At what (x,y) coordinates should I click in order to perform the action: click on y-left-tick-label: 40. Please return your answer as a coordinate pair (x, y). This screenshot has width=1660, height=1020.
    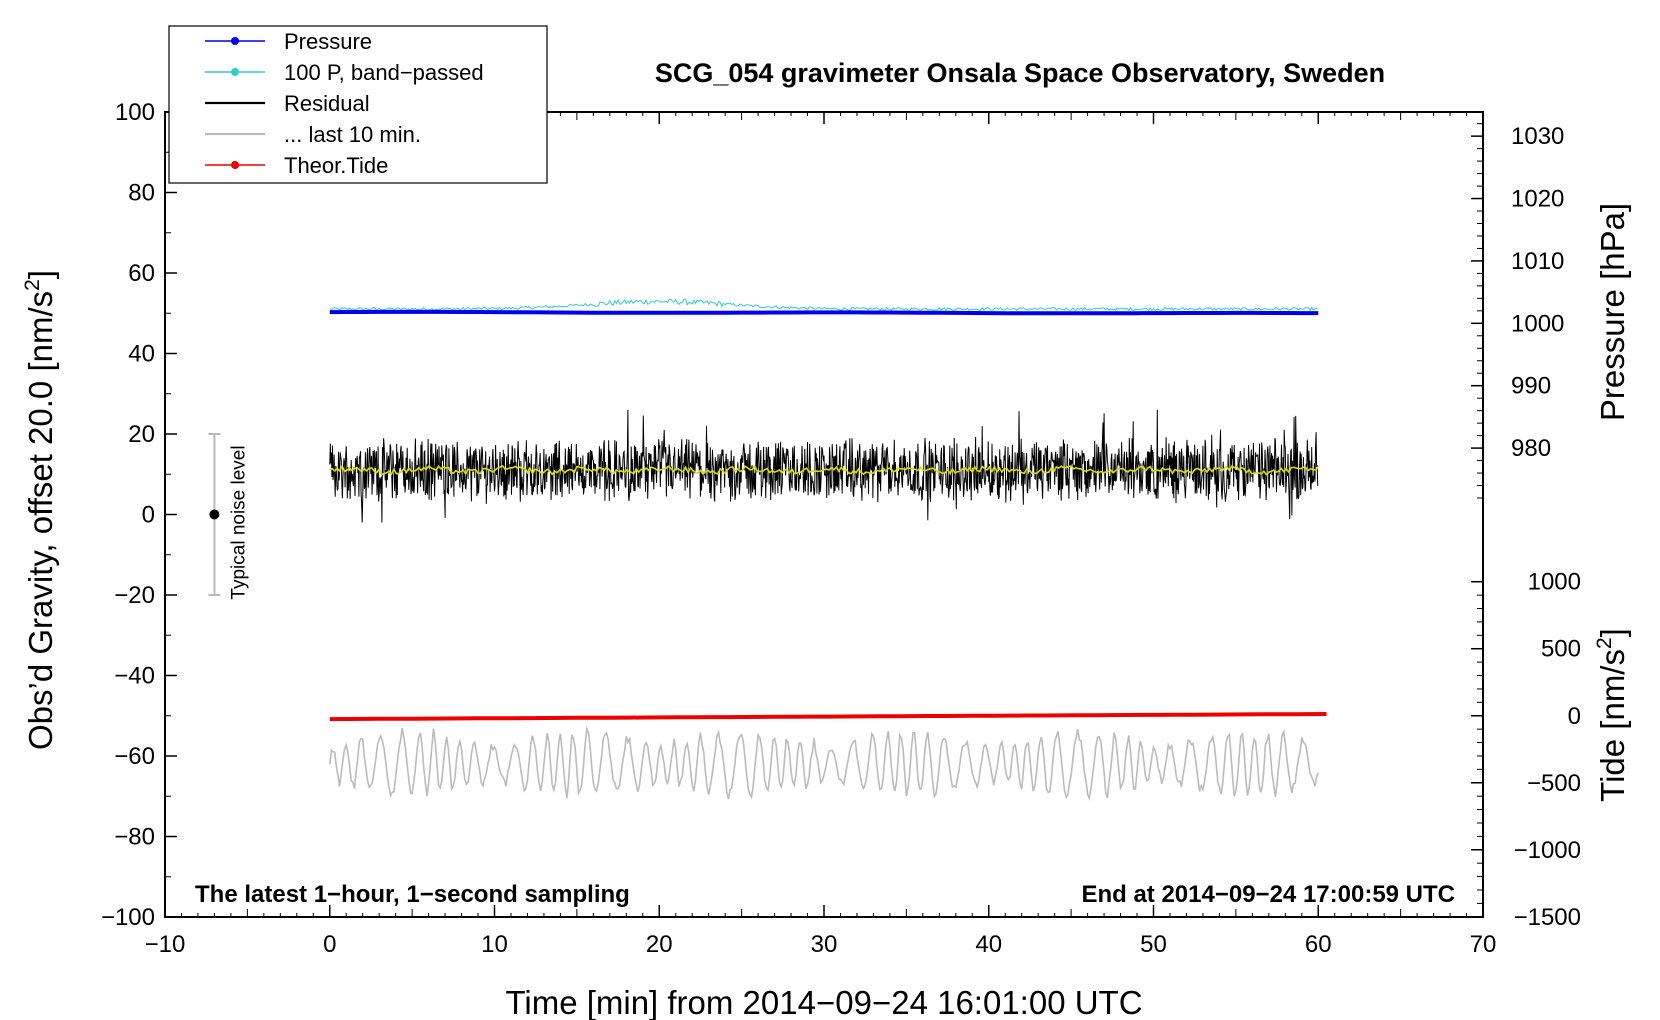
    Looking at the image, I should click on (141, 354).